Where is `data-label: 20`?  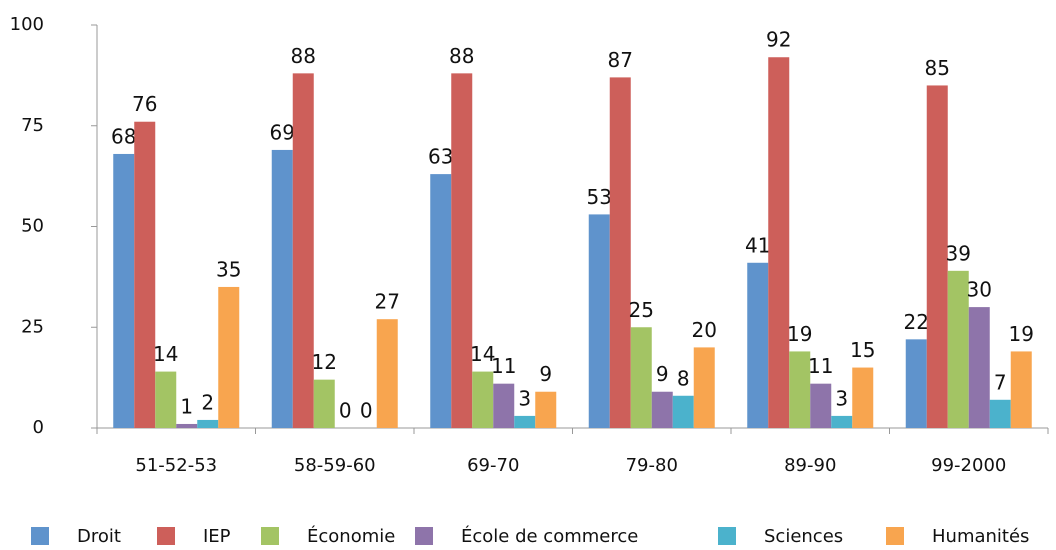 data-label: 20 is located at coordinates (704, 330).